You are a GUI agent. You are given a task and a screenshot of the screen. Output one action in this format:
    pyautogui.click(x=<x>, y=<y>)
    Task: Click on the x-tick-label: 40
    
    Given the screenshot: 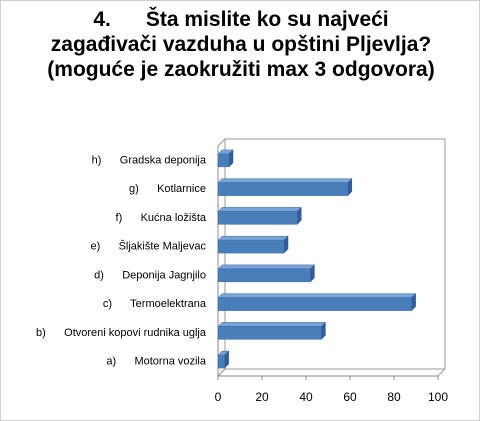 What is the action you would take?
    pyautogui.click(x=306, y=397)
    